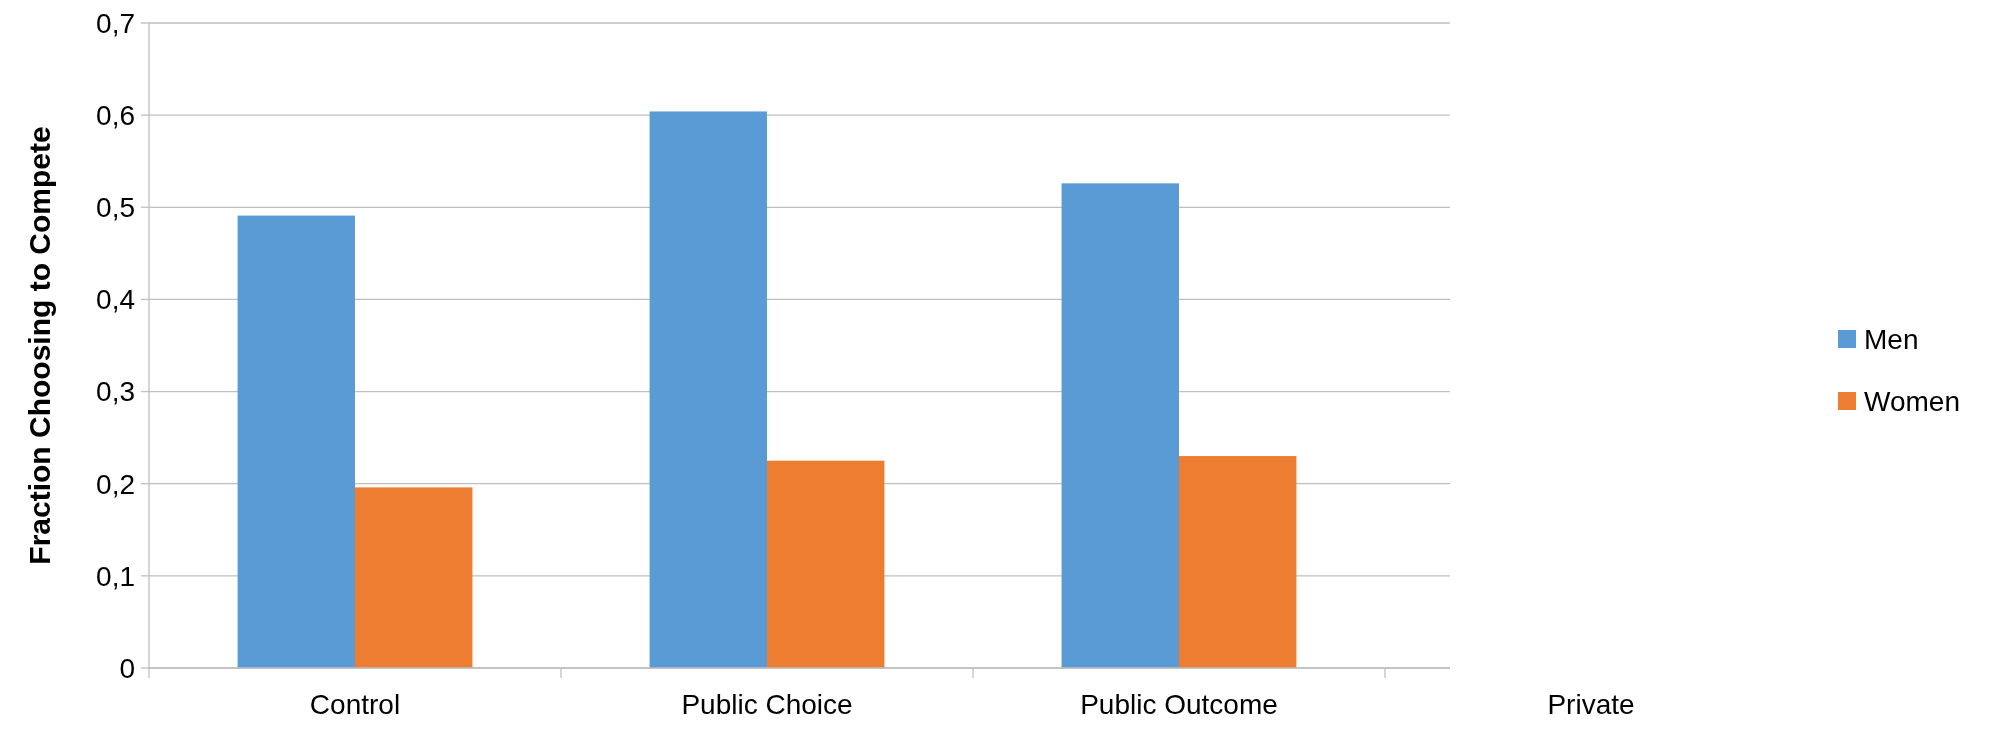  What do you see at coordinates (1912, 401) in the screenshot?
I see `legend-label: Women` at bounding box center [1912, 401].